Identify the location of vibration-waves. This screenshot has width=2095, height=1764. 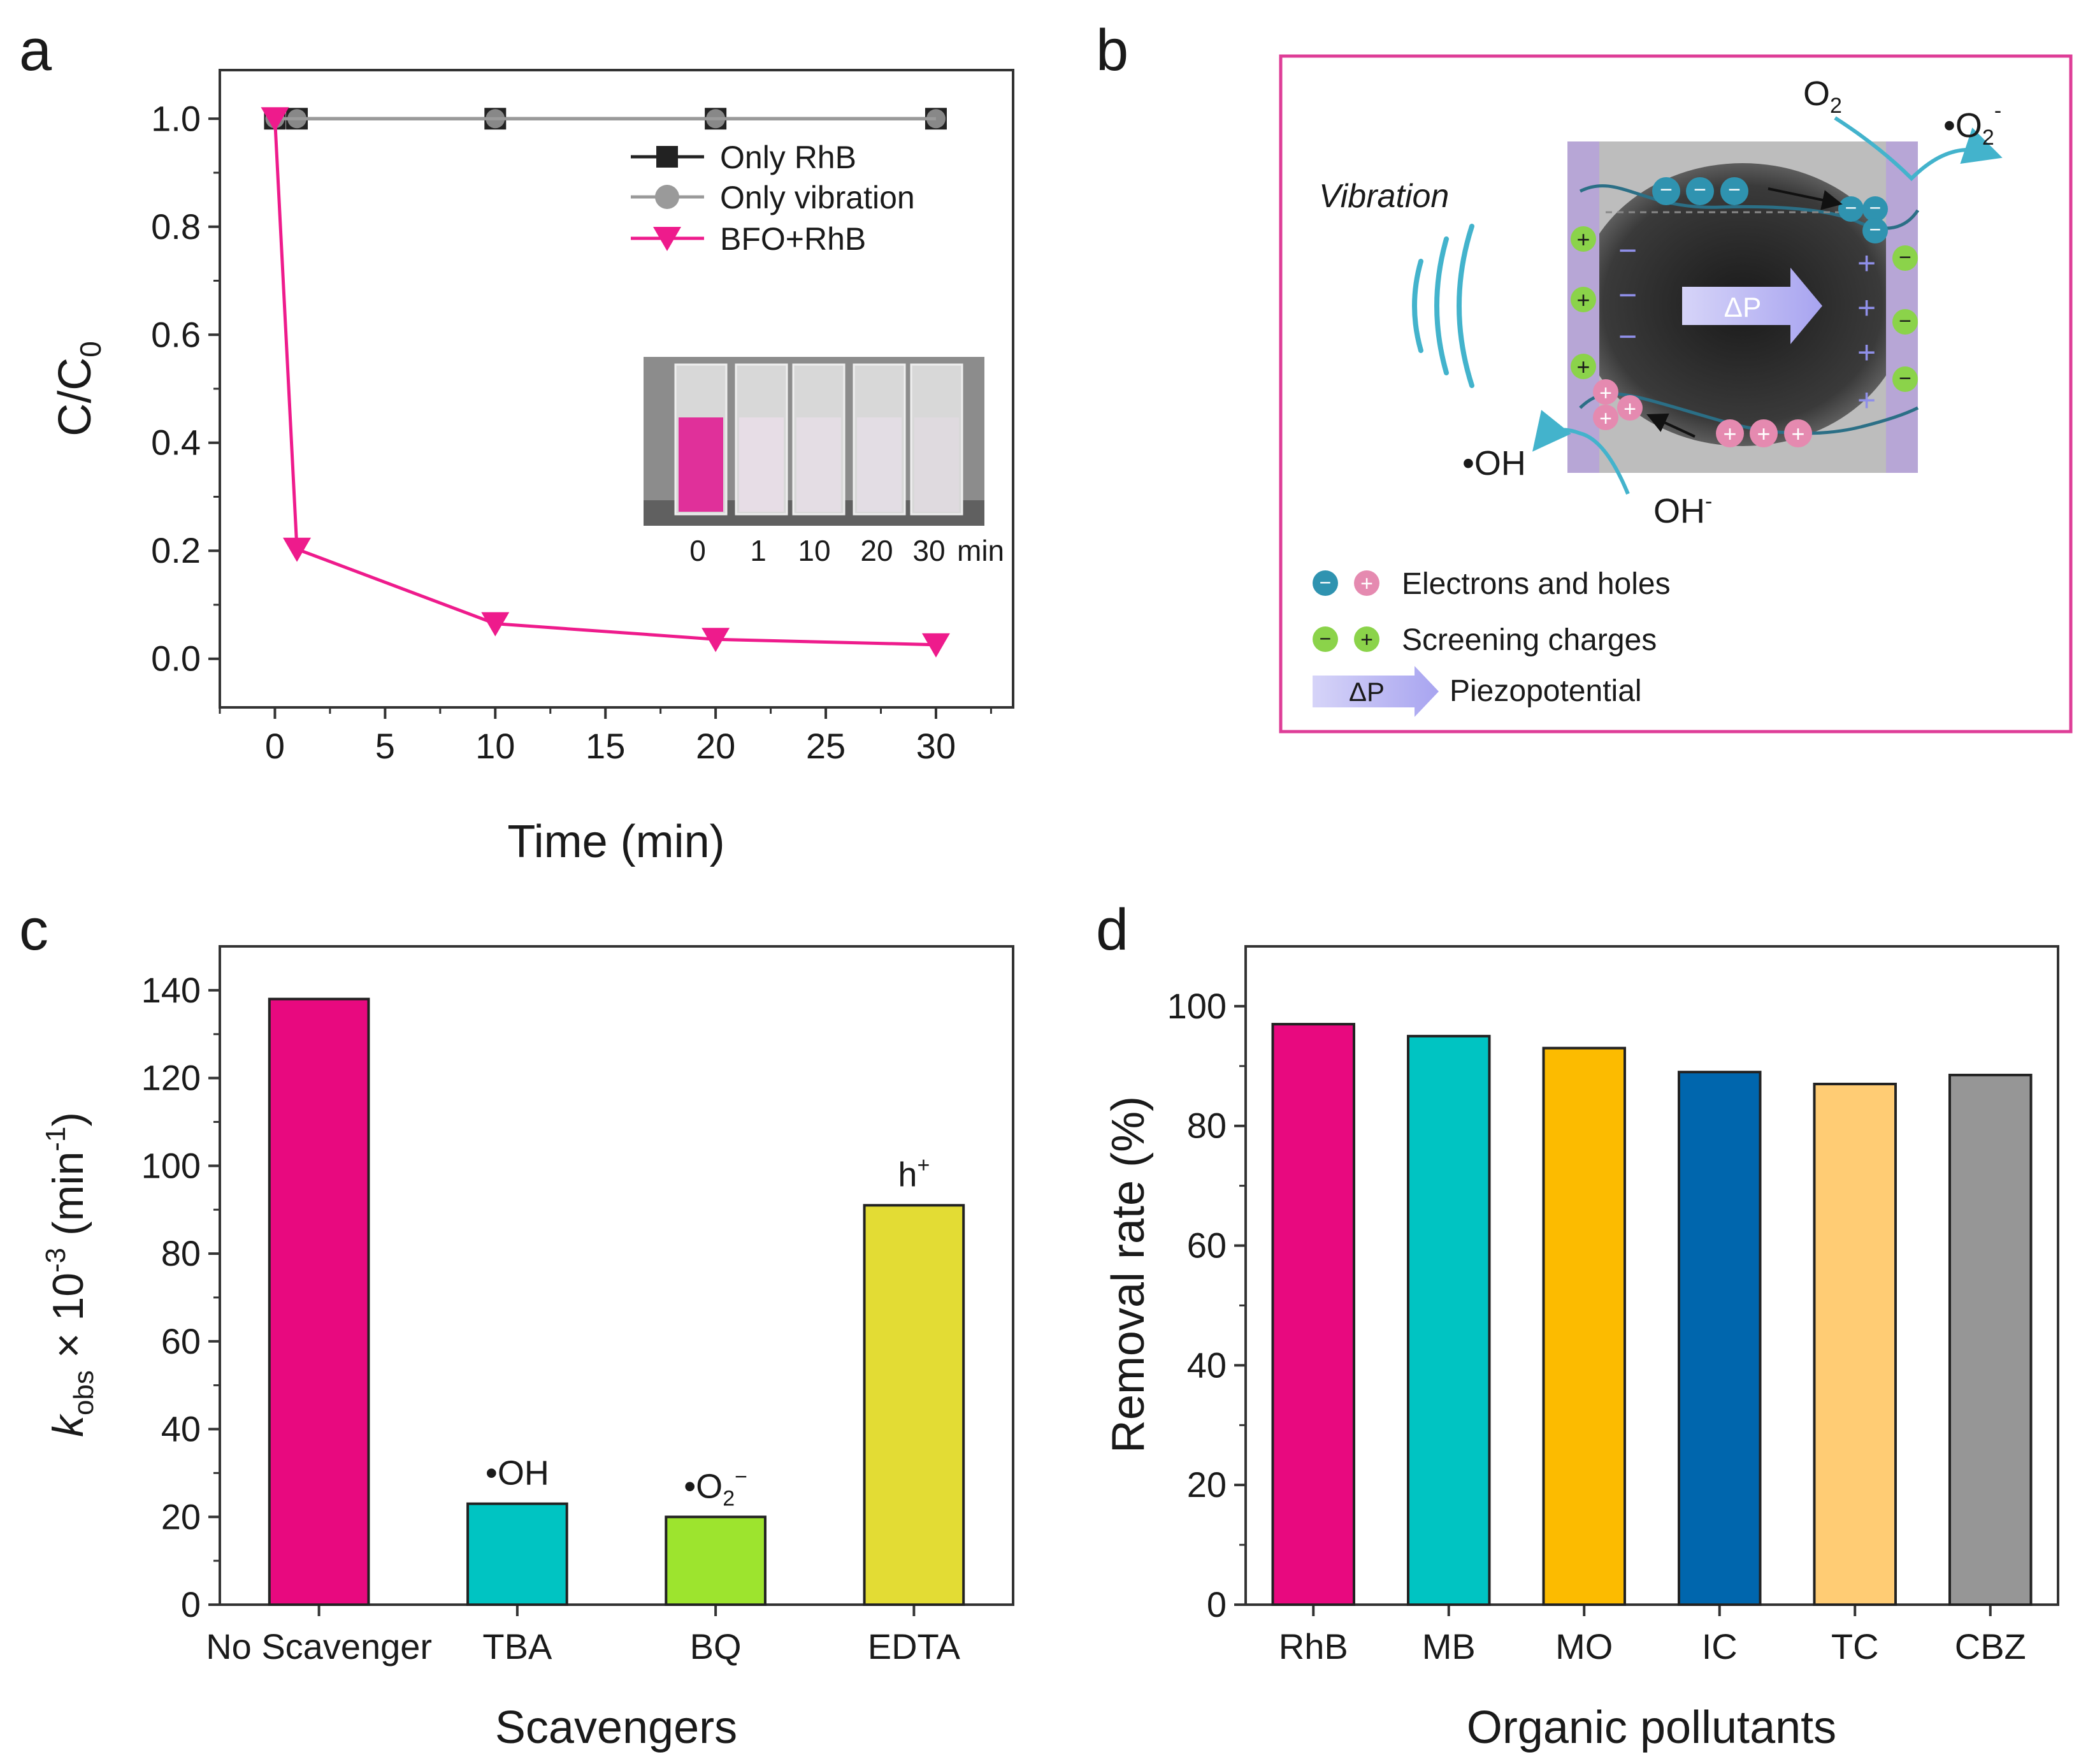
(1443, 306).